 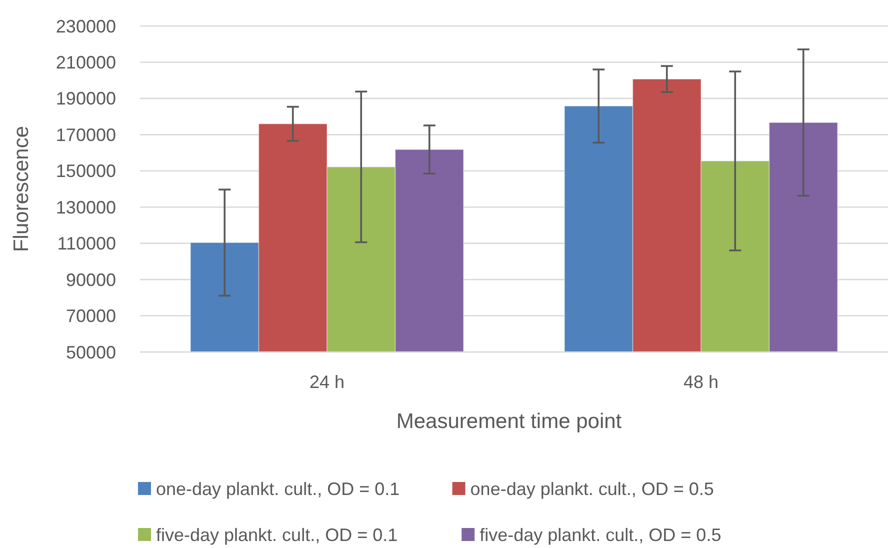 What do you see at coordinates (86, 98) in the screenshot?
I see `y-tick-label: 190000` at bounding box center [86, 98].